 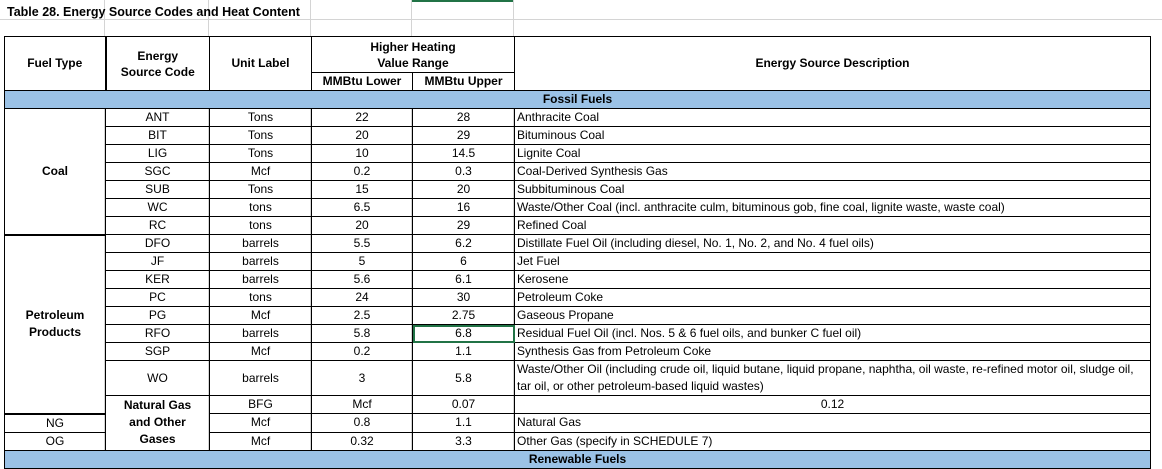 What do you see at coordinates (55, 172) in the screenshot?
I see `group-coal: Coal` at bounding box center [55, 172].